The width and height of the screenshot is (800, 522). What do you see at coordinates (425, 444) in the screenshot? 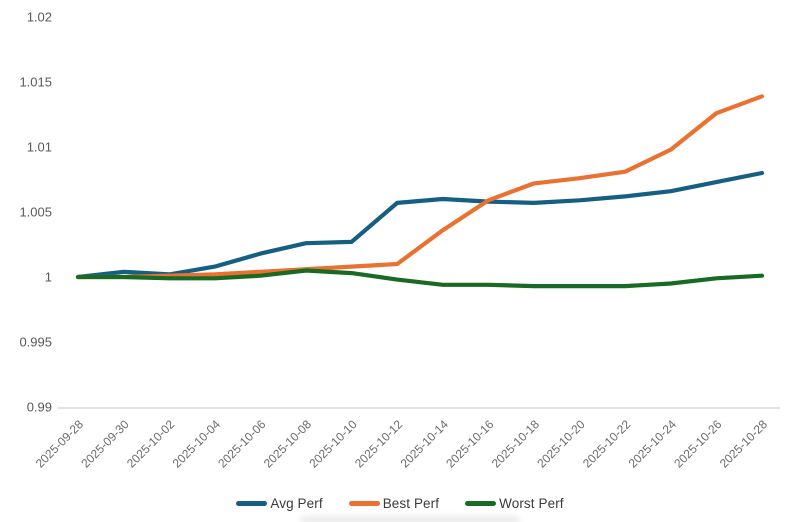
I see `x-axis-tick-label: 2025-10-14` at bounding box center [425, 444].